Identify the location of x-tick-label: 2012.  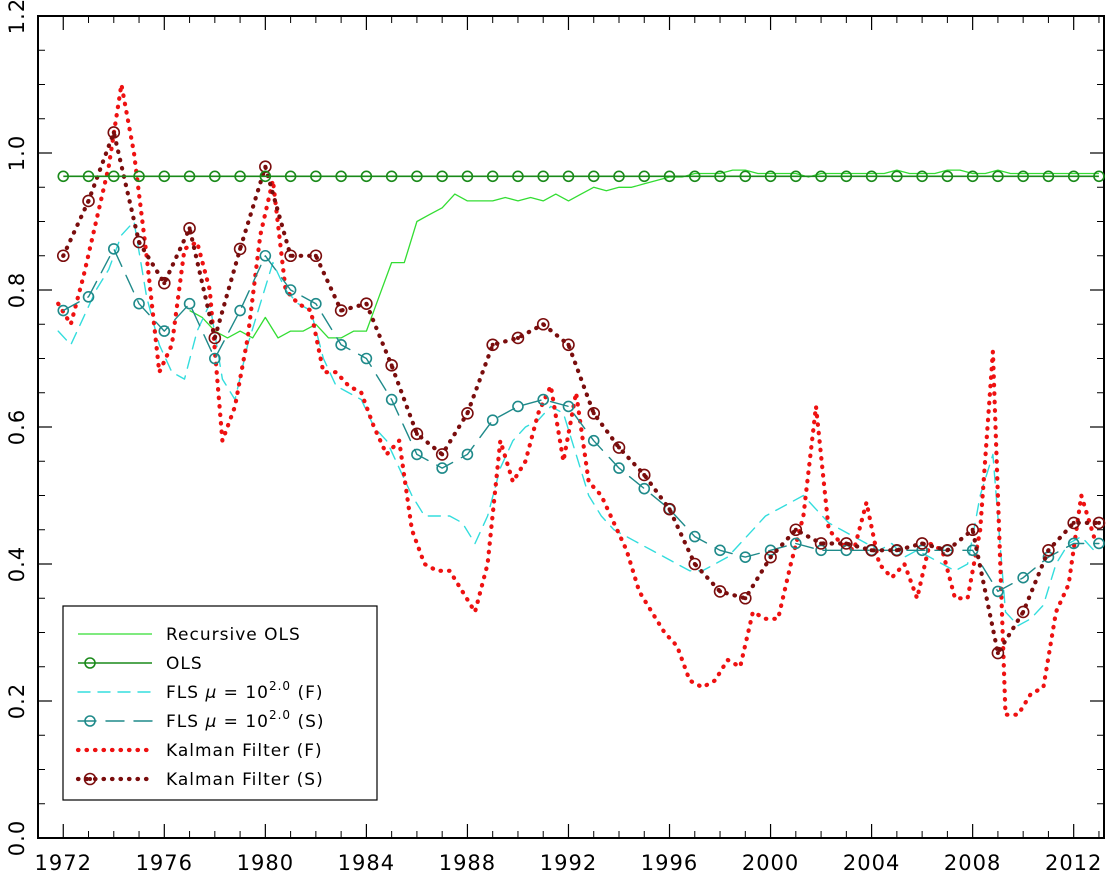
(1073, 863).